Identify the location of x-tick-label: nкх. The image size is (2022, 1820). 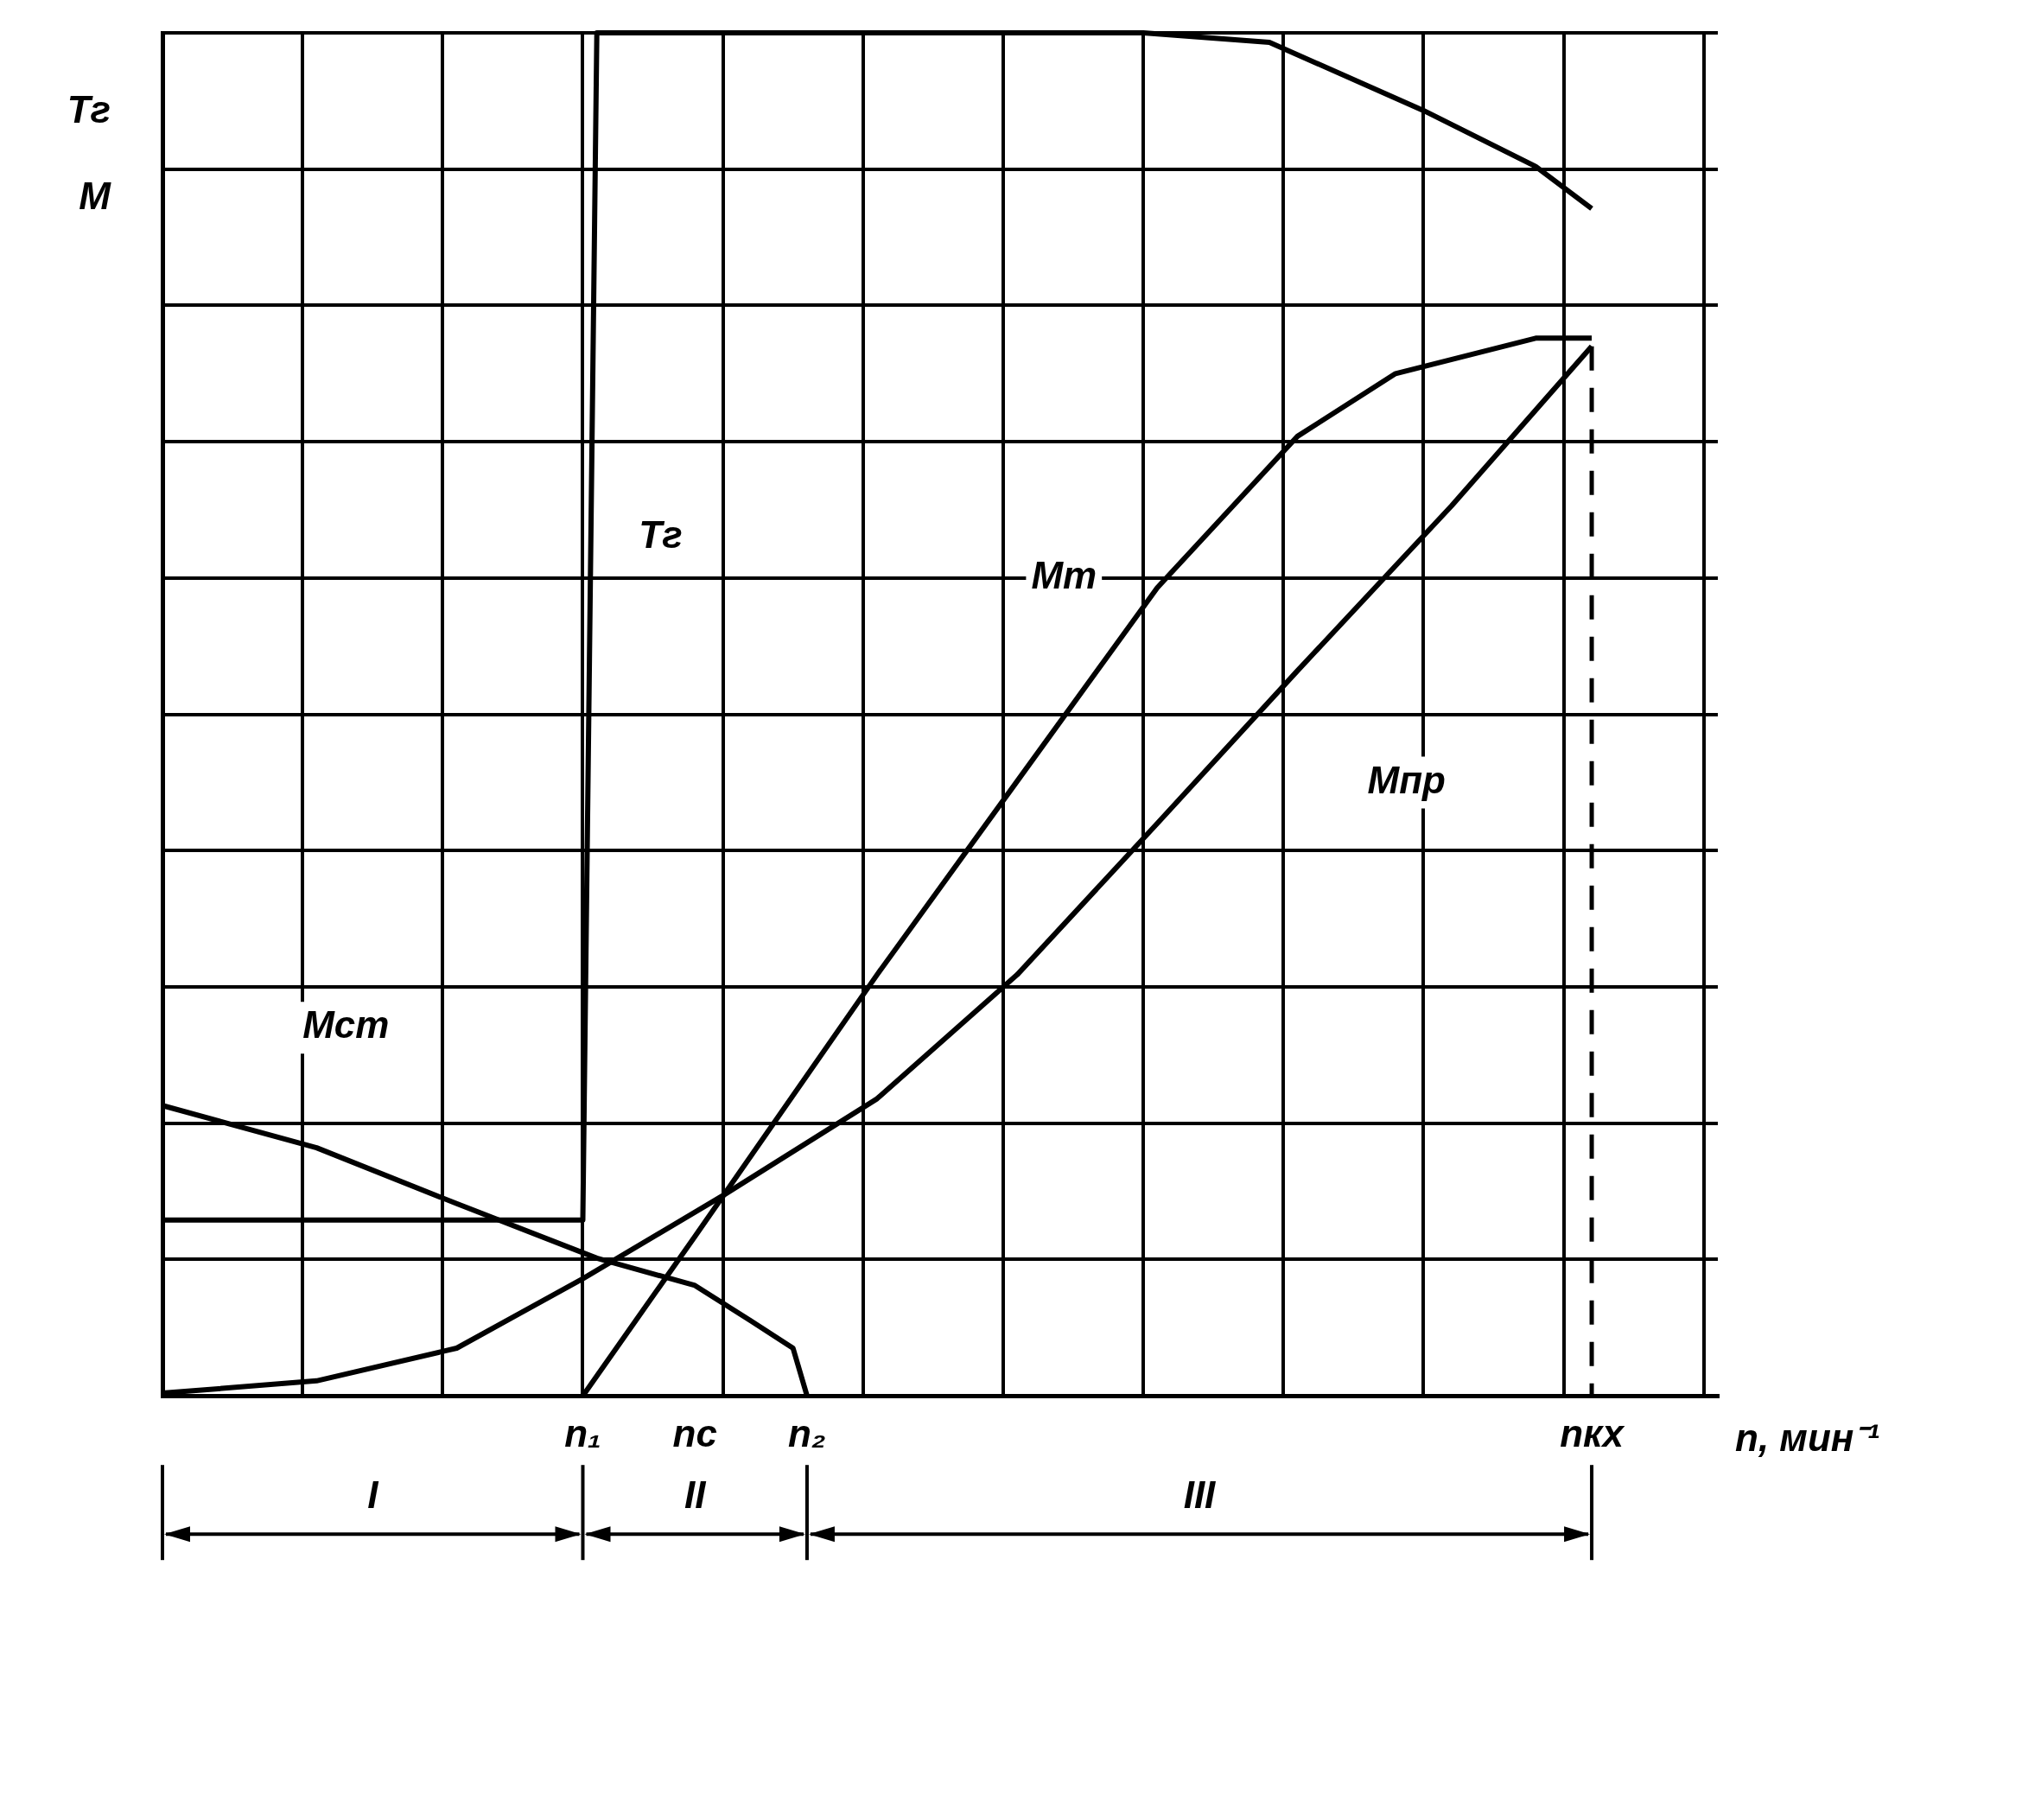
(1592, 1433).